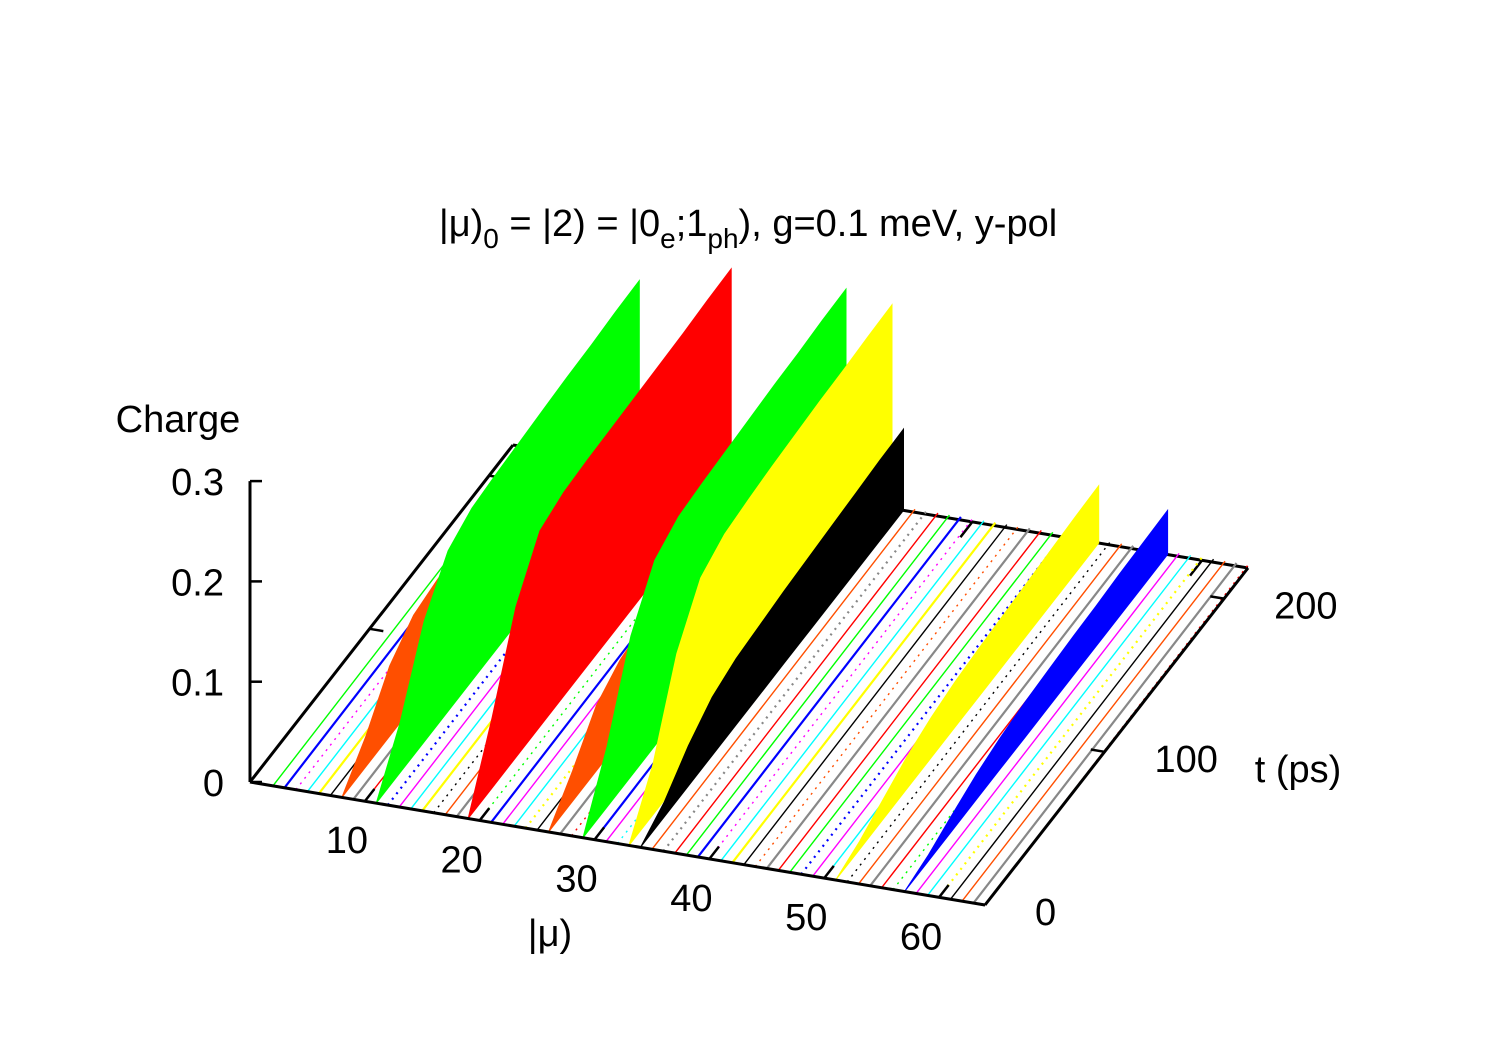 This screenshot has height=1050, width=1500. I want to click on title-sub: ph, so click(722, 238).